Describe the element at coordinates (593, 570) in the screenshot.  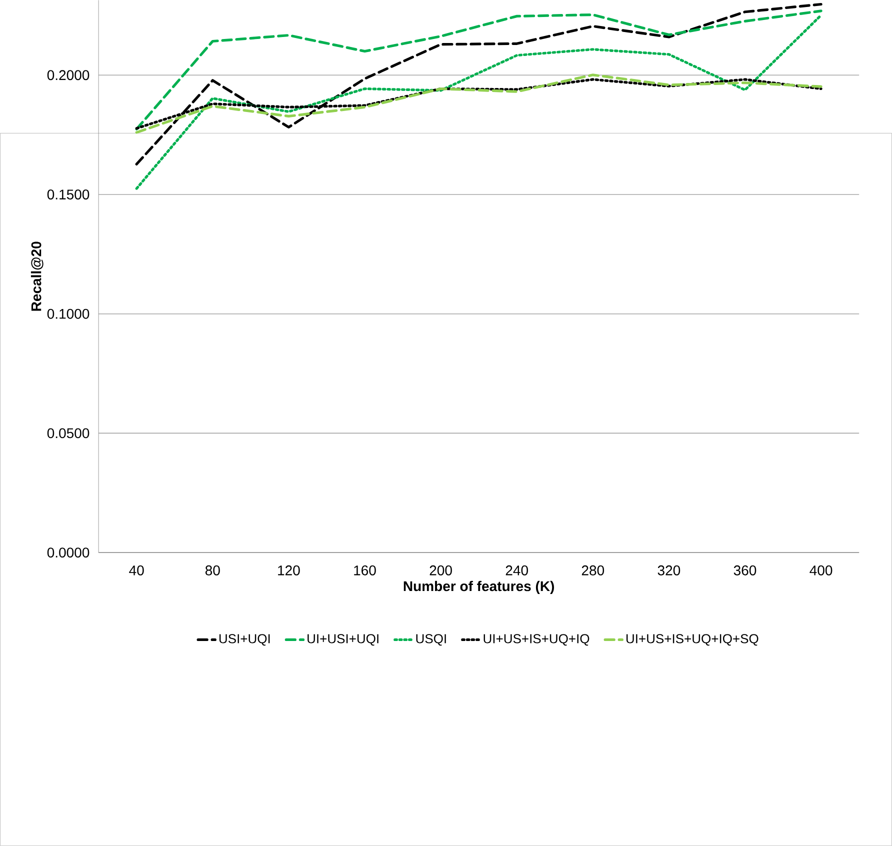
I see `x-tick-label: 280` at that location.